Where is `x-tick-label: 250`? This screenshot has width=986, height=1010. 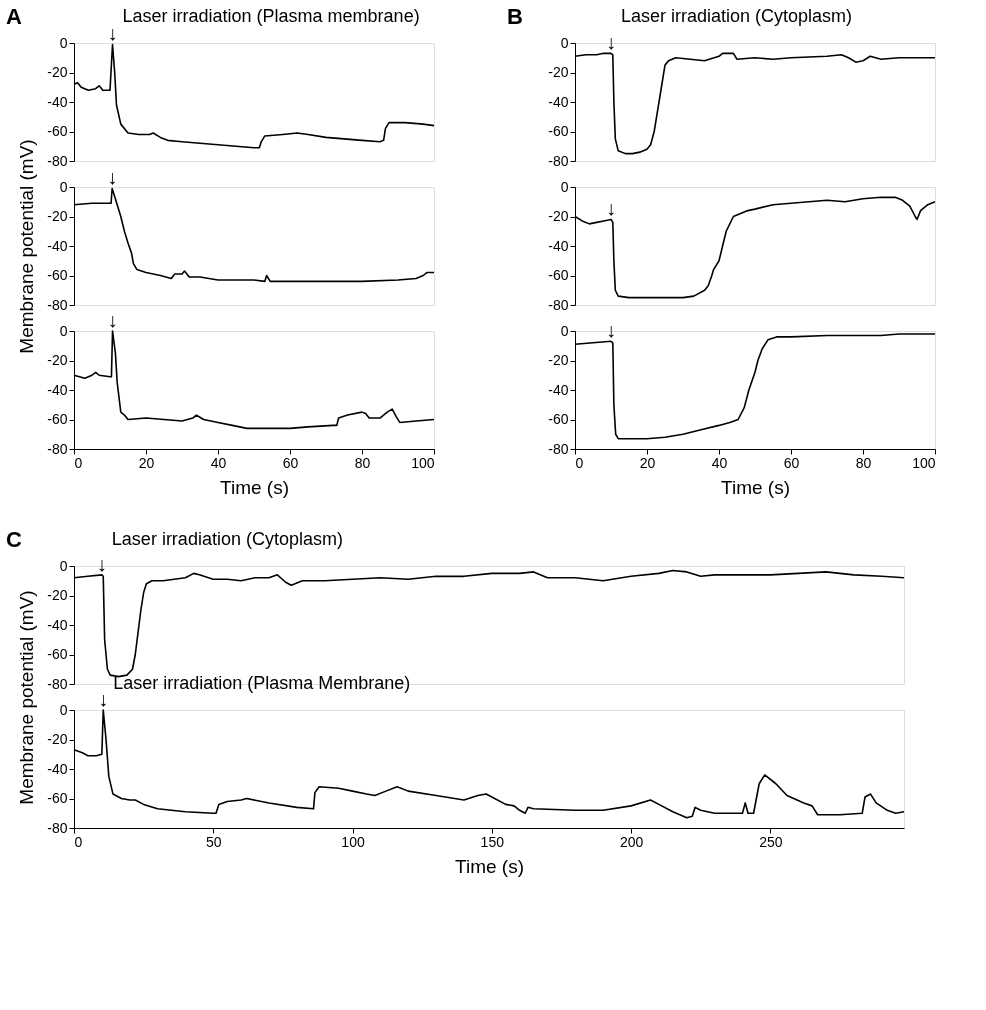 x-tick-label: 250 is located at coordinates (771, 841).